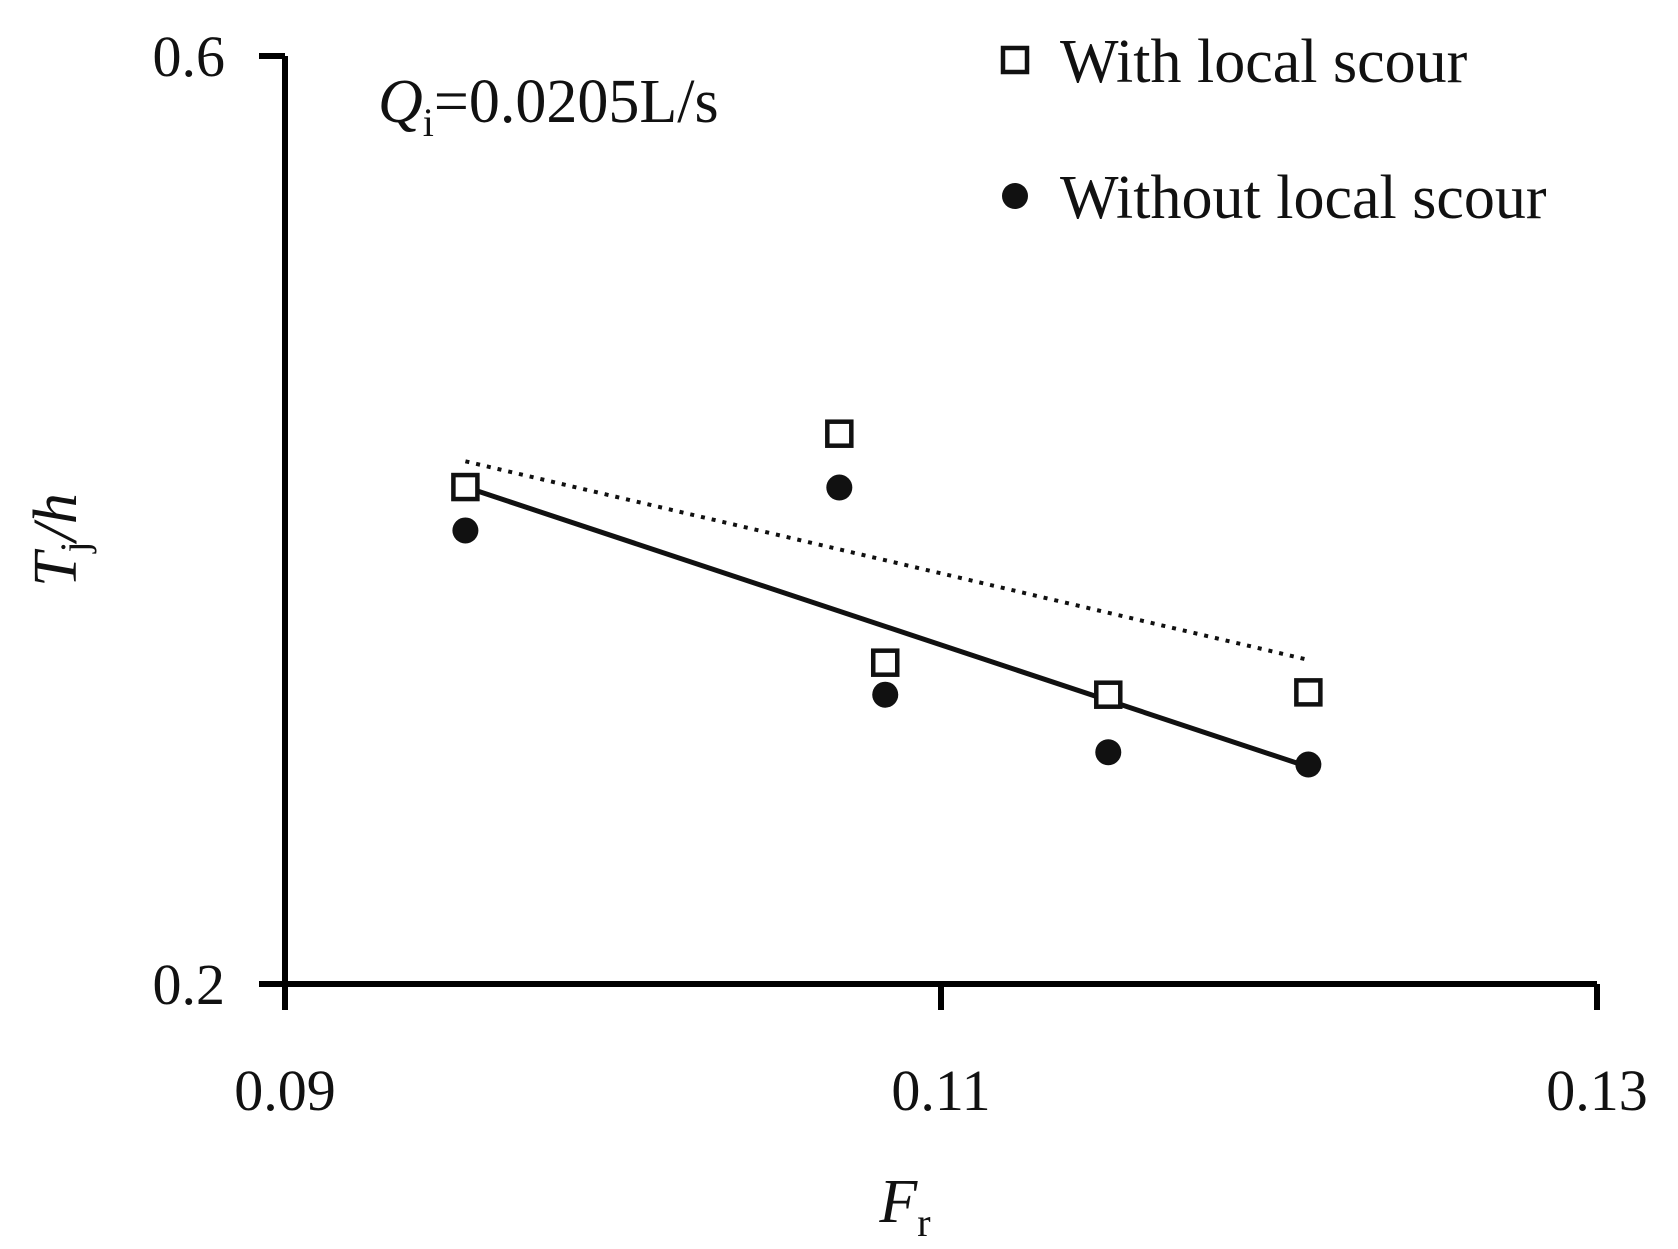  What do you see at coordinates (189, 56) in the screenshot?
I see `y-tick-label: 0.6` at bounding box center [189, 56].